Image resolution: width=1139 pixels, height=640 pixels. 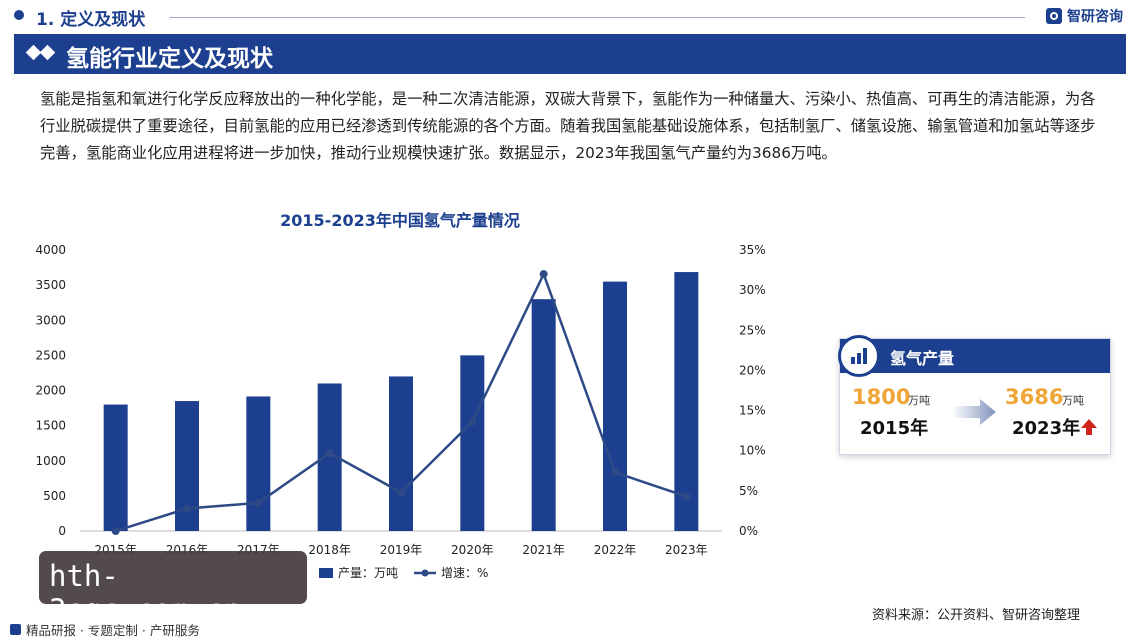 What do you see at coordinates (752, 290) in the screenshot?
I see `y-right-tick-label: 30%` at bounding box center [752, 290].